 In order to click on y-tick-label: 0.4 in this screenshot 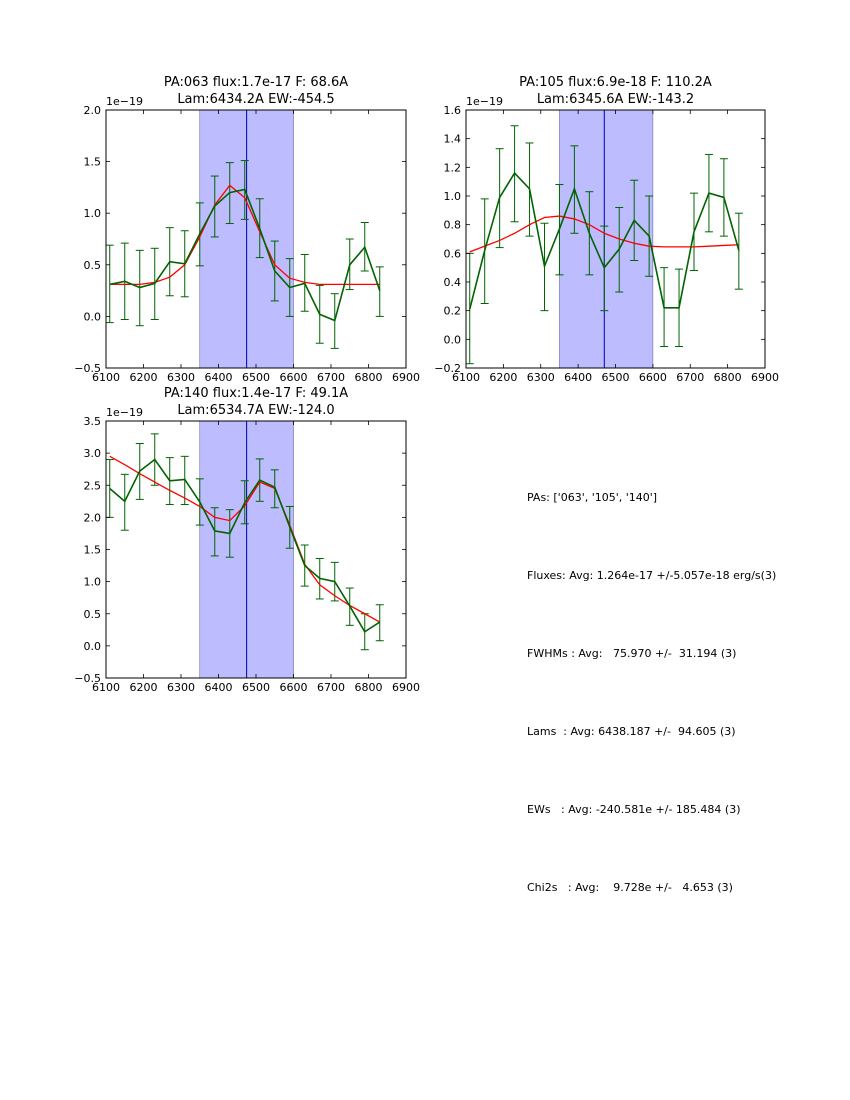, I will do `click(453, 282)`.